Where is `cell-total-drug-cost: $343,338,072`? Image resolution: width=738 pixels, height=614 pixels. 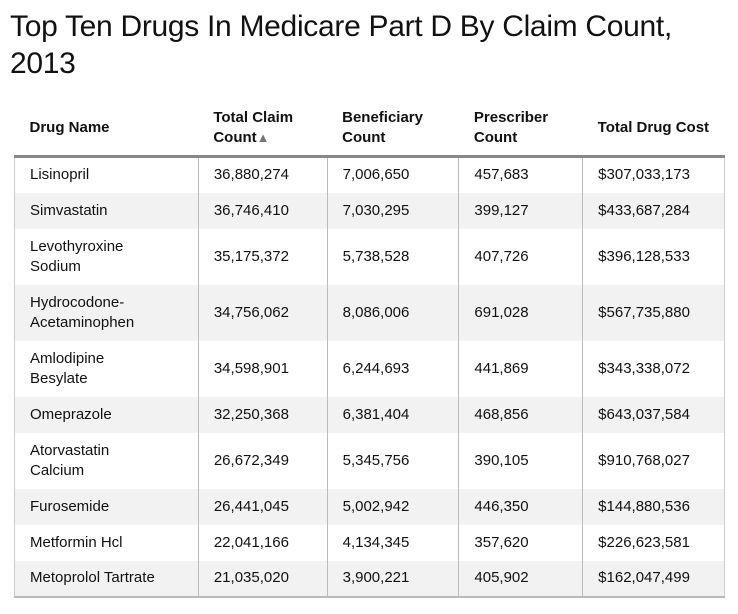 cell-total-drug-cost: $343,338,072 is located at coordinates (653, 368).